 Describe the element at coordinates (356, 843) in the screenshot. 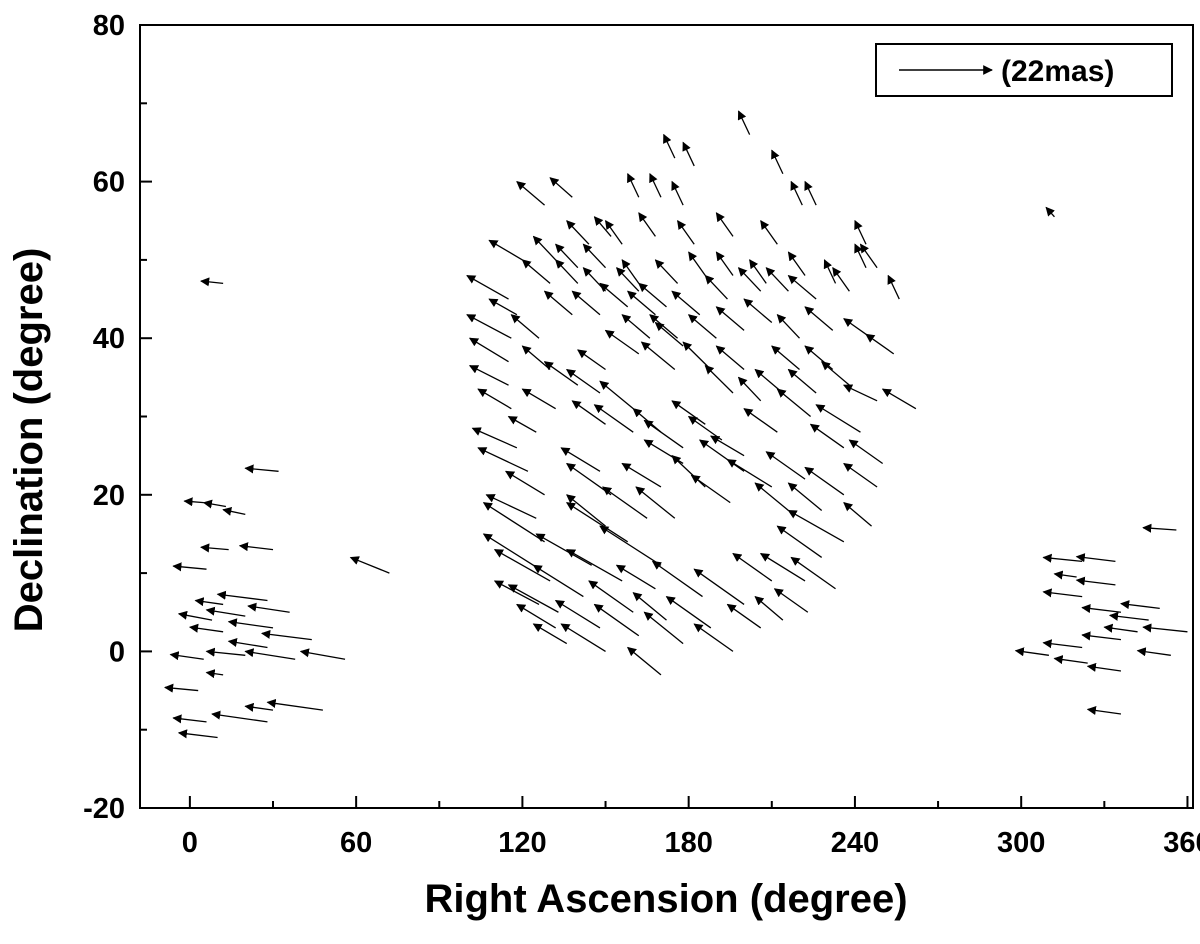

I see `x-tick-label: 60` at that location.